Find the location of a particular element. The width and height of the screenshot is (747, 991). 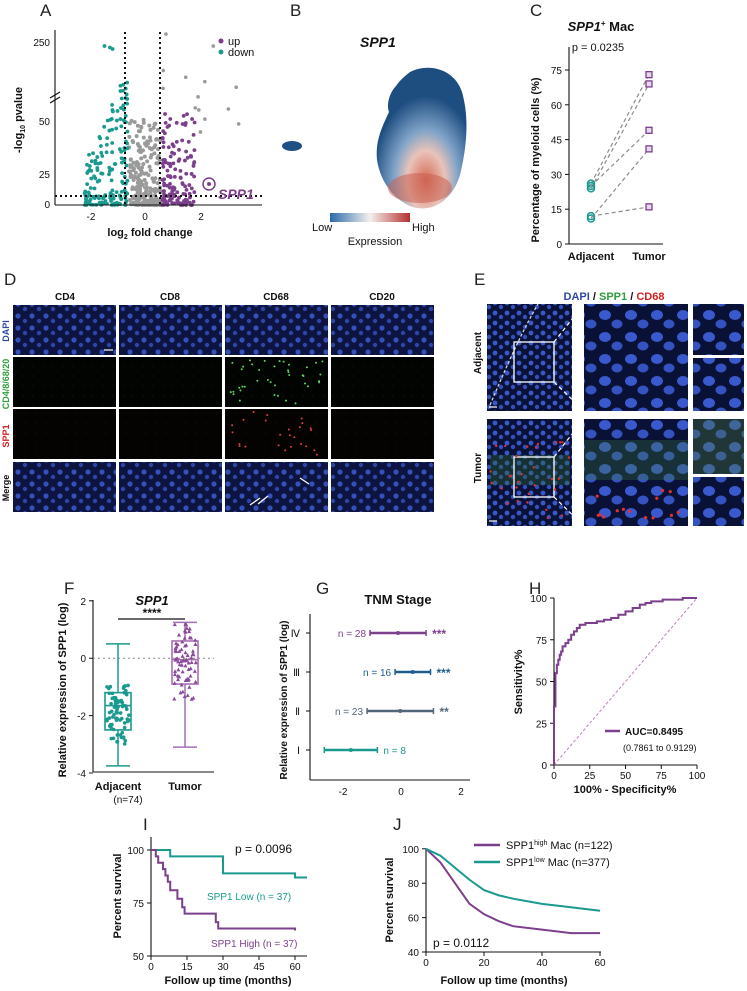

paired-lines is located at coordinates (619, 146).